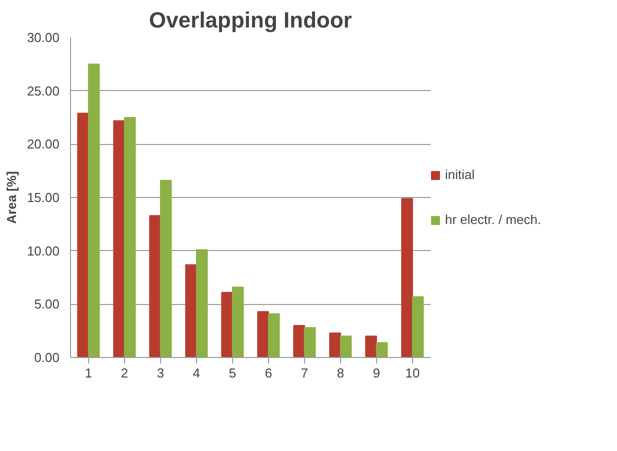 This screenshot has width=617, height=451. What do you see at coordinates (196, 373) in the screenshot?
I see `x-tick-label: 4` at bounding box center [196, 373].